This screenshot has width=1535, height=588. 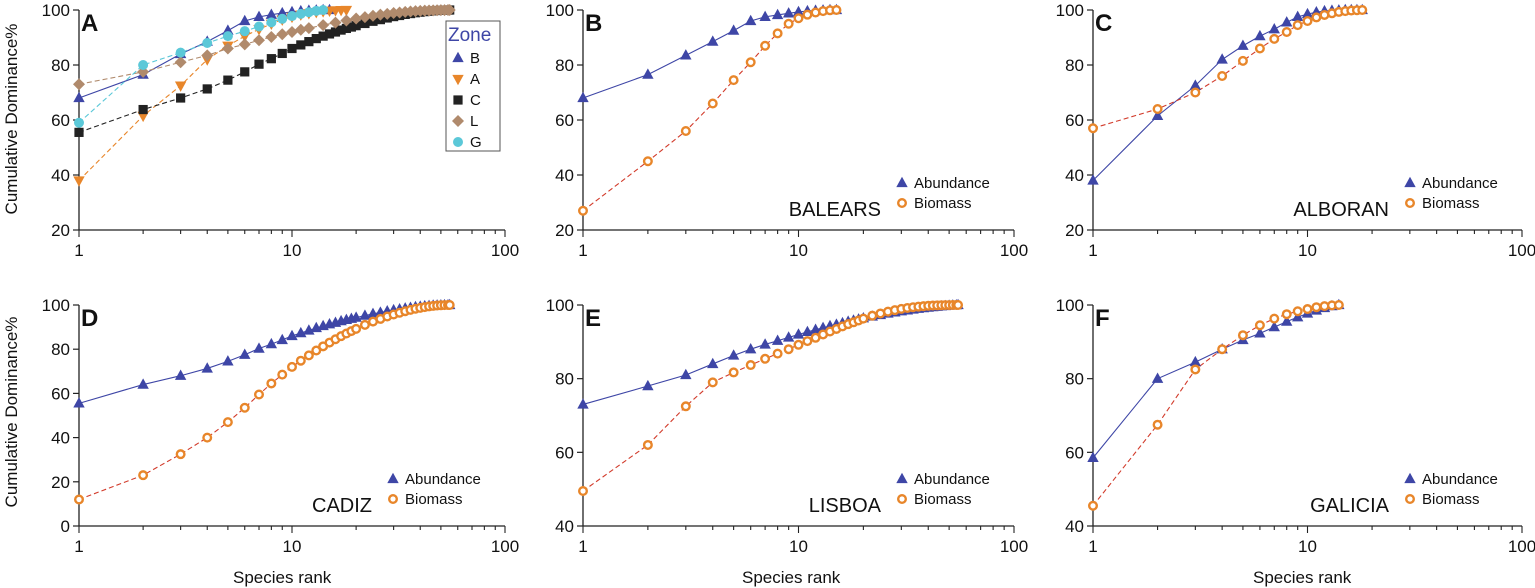 I want to click on legend-label-abundance: Abundance, so click(x=443, y=479).